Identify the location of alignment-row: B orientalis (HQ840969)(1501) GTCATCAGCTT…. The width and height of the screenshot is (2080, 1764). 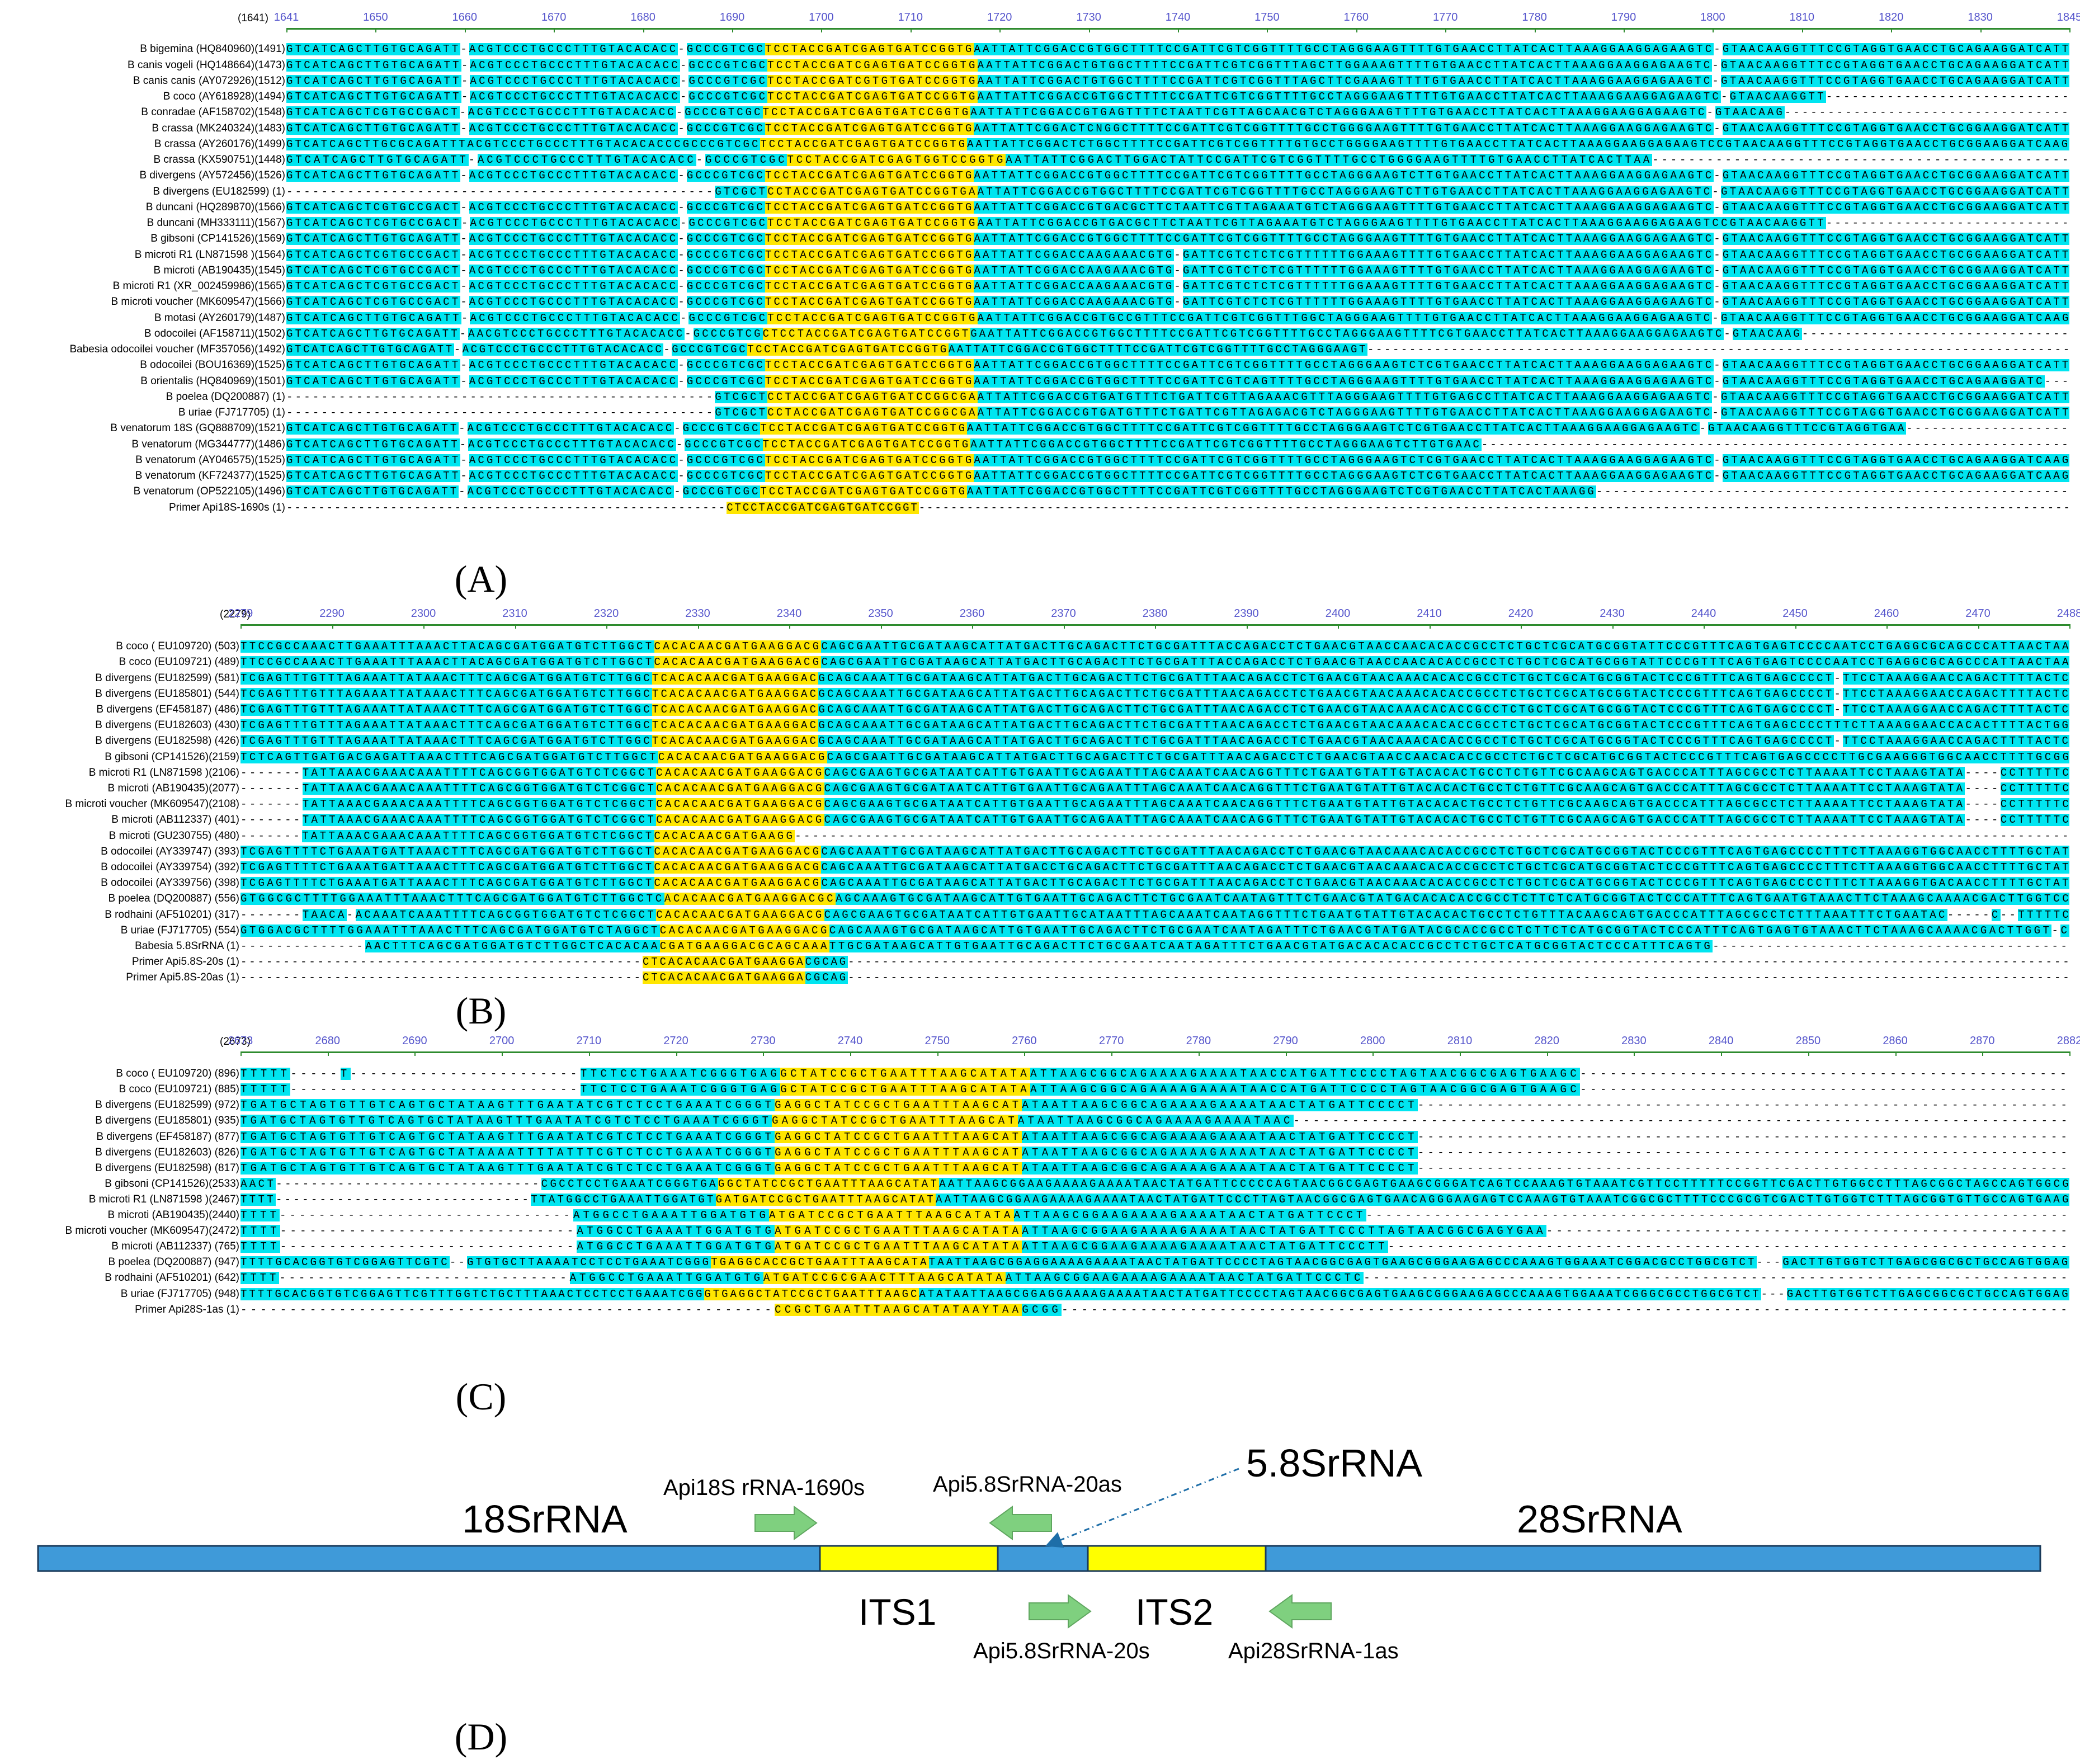
(1040, 381).